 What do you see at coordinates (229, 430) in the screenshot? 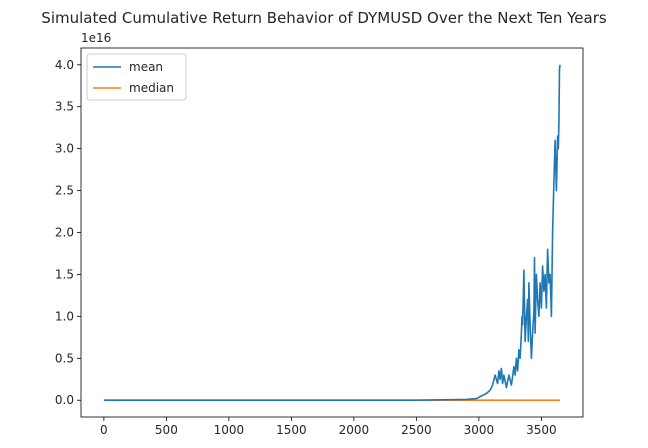
I see `x-tick-label: 1000` at bounding box center [229, 430].